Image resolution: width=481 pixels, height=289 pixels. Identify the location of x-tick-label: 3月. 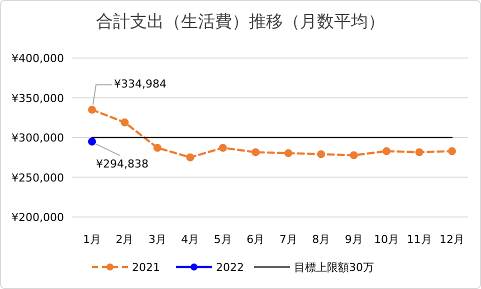
(157, 239).